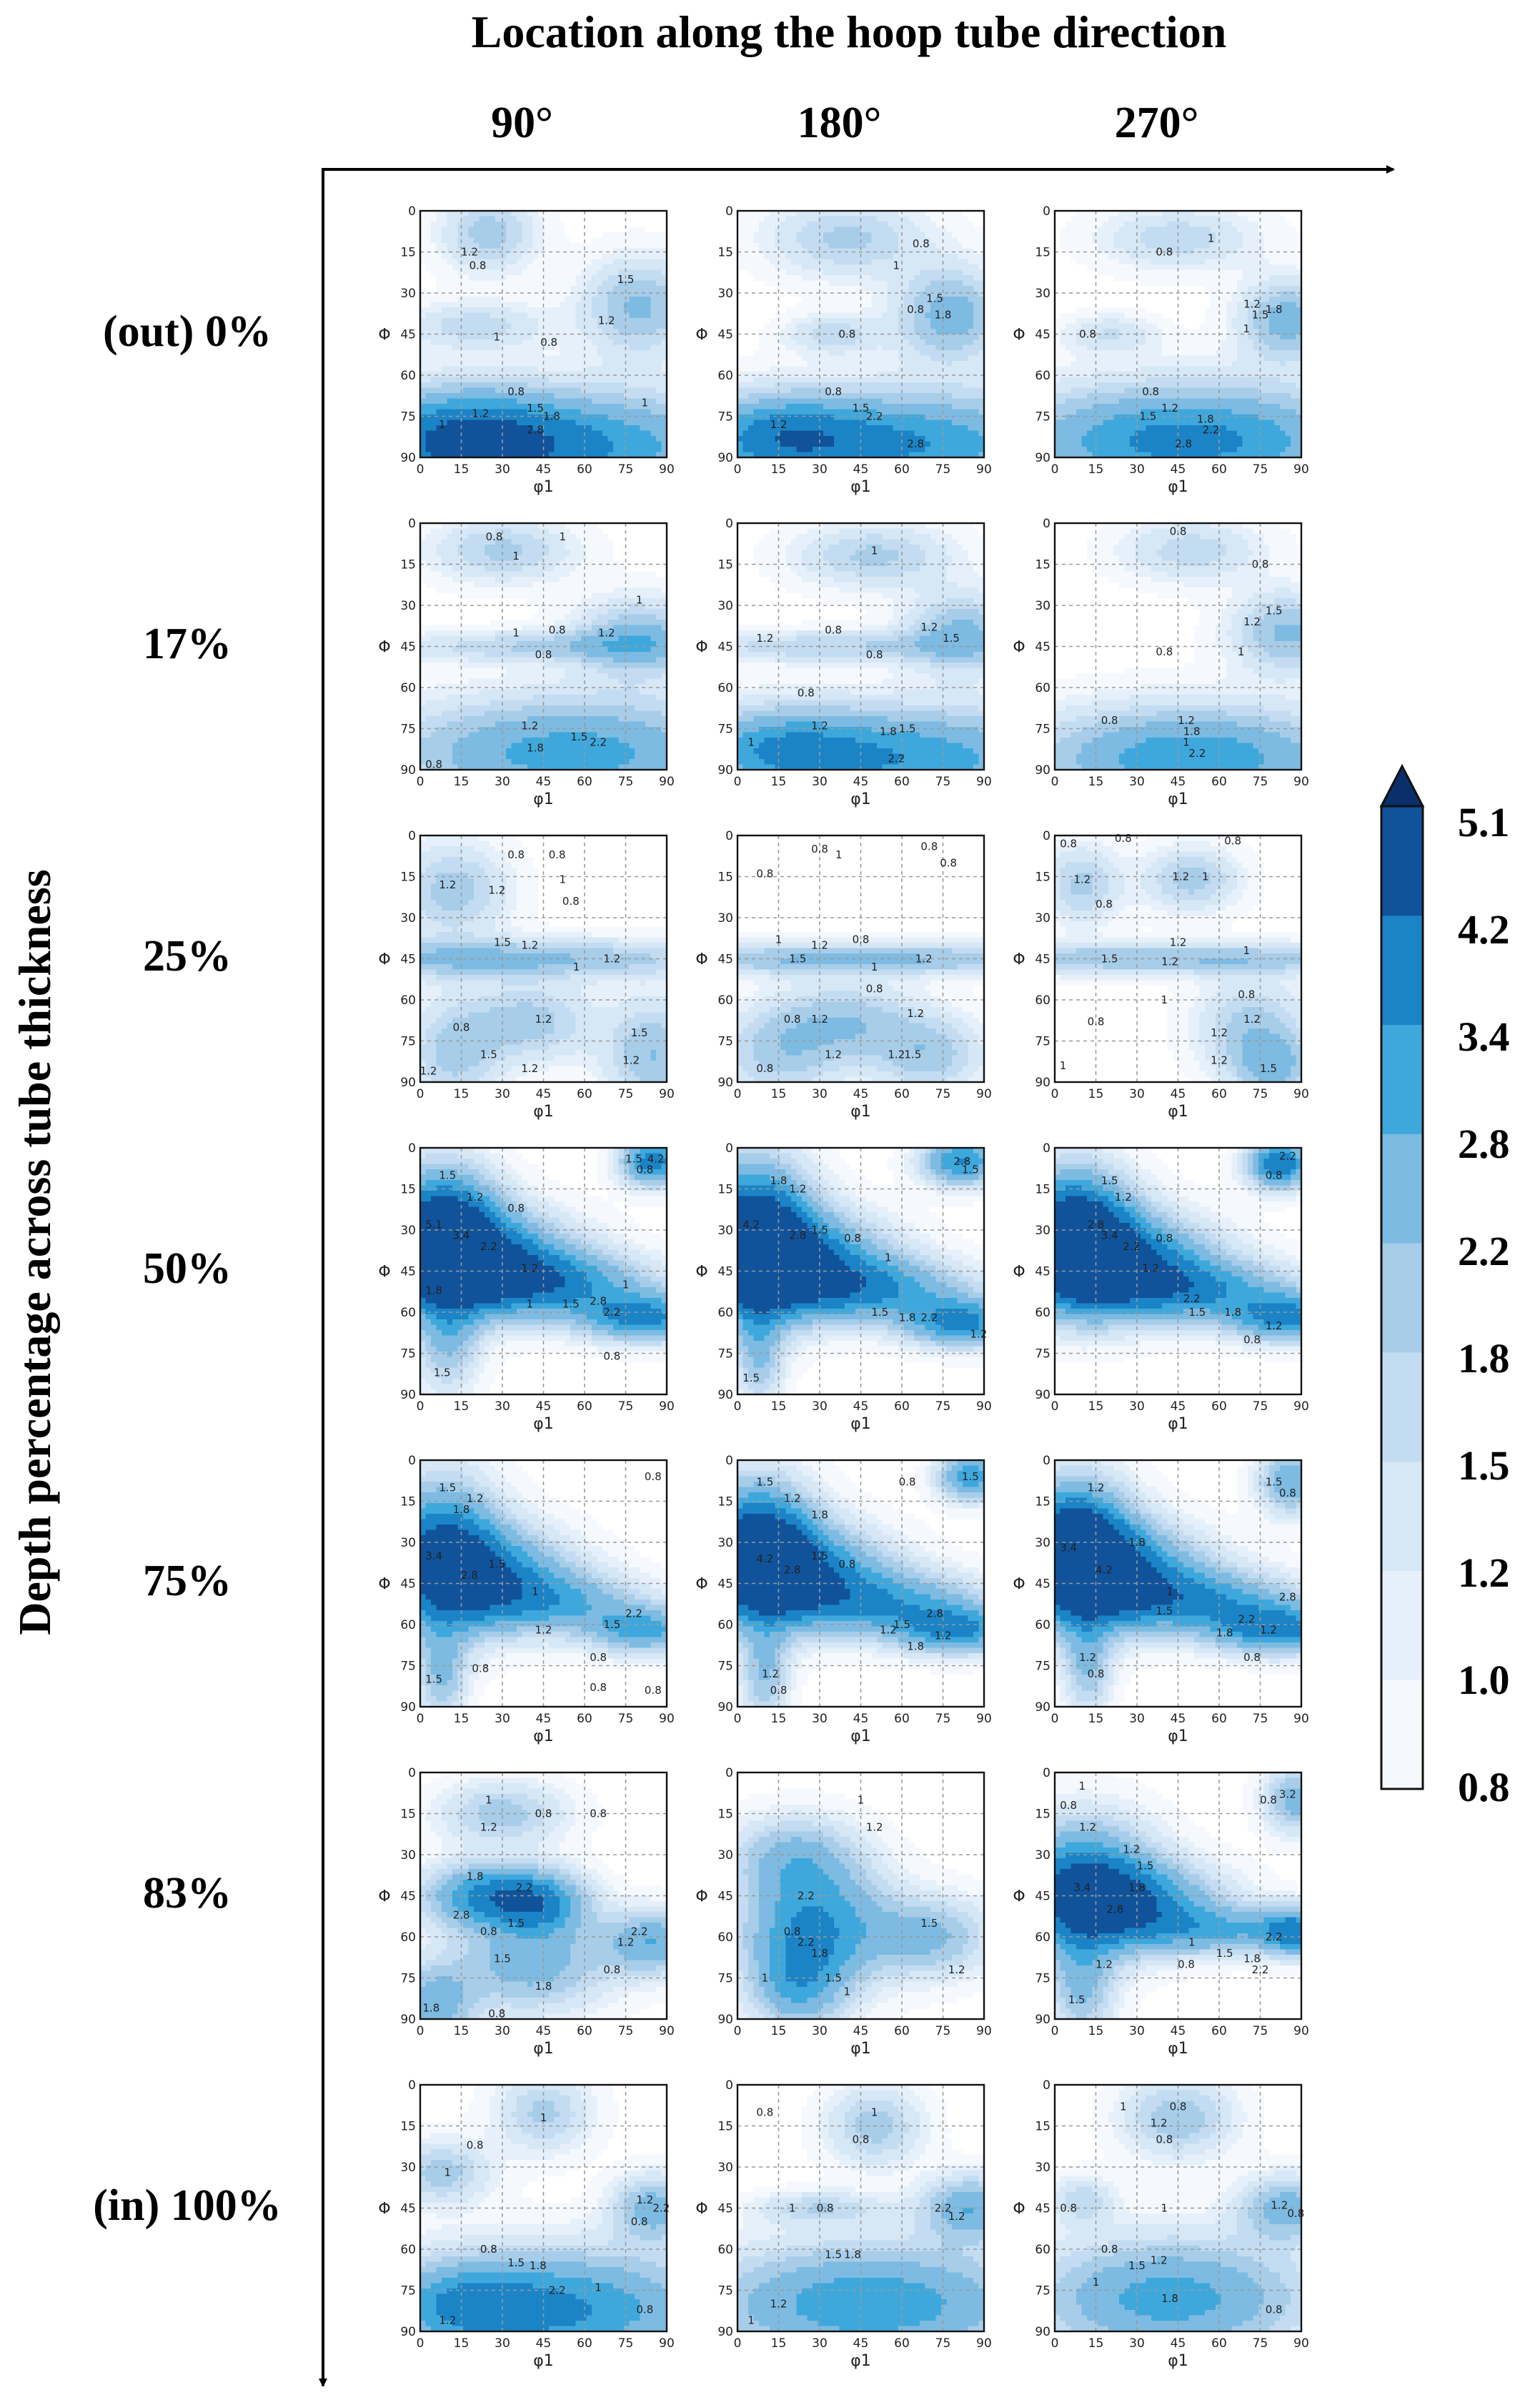  Describe the element at coordinates (729, 211) in the screenshot. I see `y-tick-label: 0` at that location.